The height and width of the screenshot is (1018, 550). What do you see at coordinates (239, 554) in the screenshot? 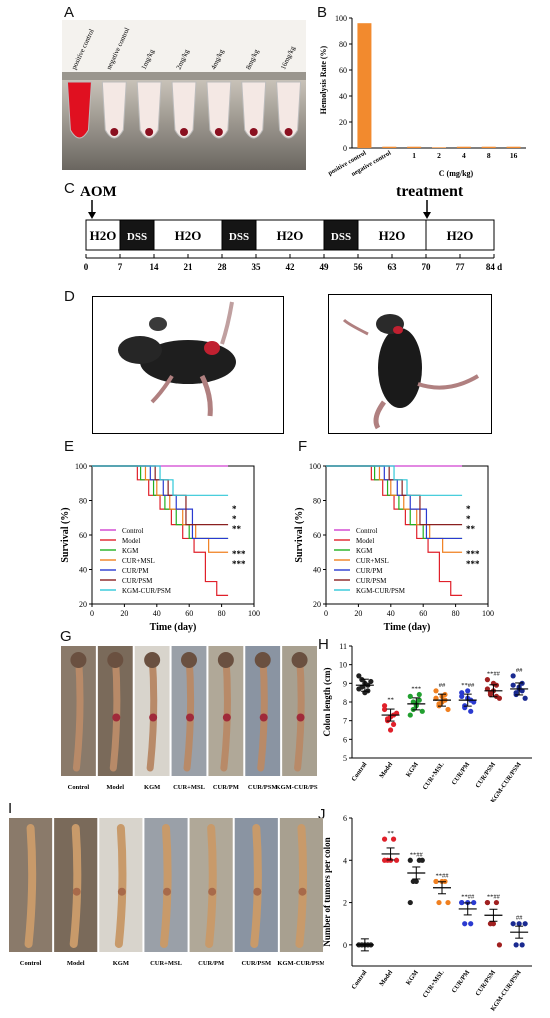
I see `significance-mark: ***` at bounding box center [239, 554].